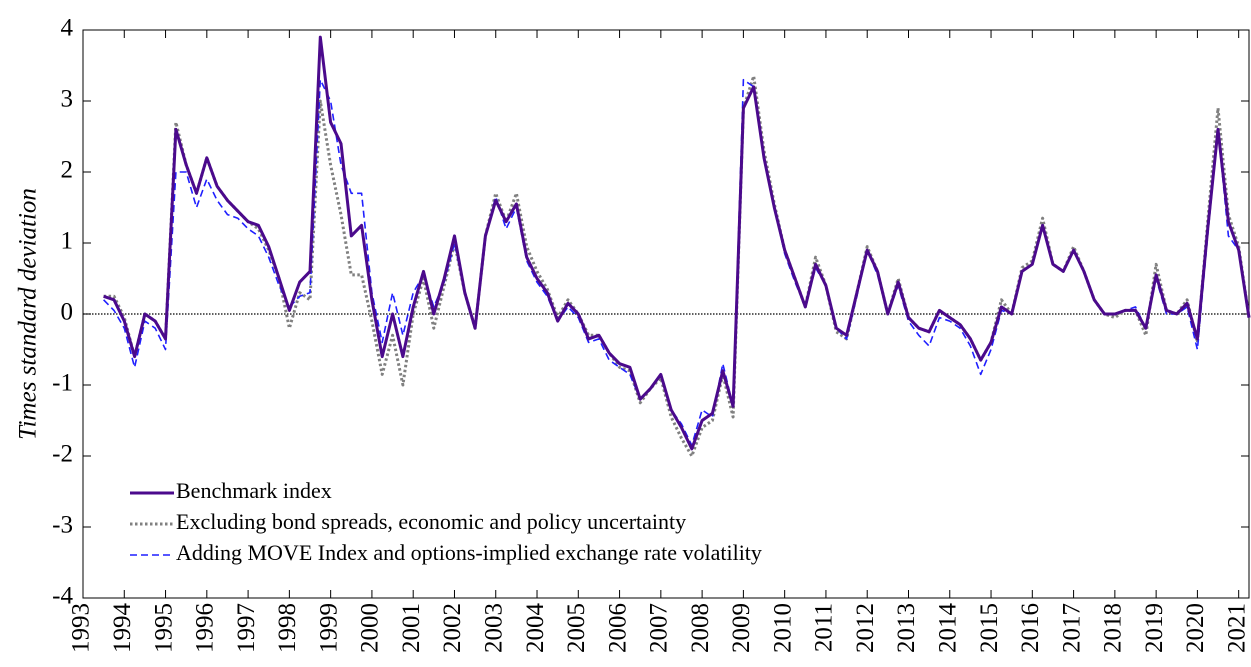 This screenshot has height=667, width=1251. Describe the element at coordinates (1030, 628) in the screenshot. I see `x-tick-label: 2016` at that location.